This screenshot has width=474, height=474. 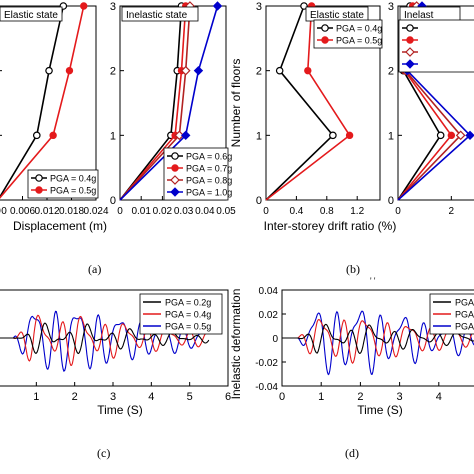 I want to click on x-axis-label: Displacement (m), so click(x=60, y=226).